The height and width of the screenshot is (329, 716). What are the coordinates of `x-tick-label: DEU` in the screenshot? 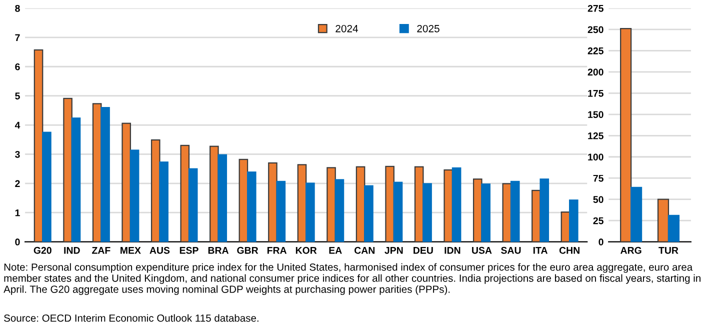 It's located at (423, 250).